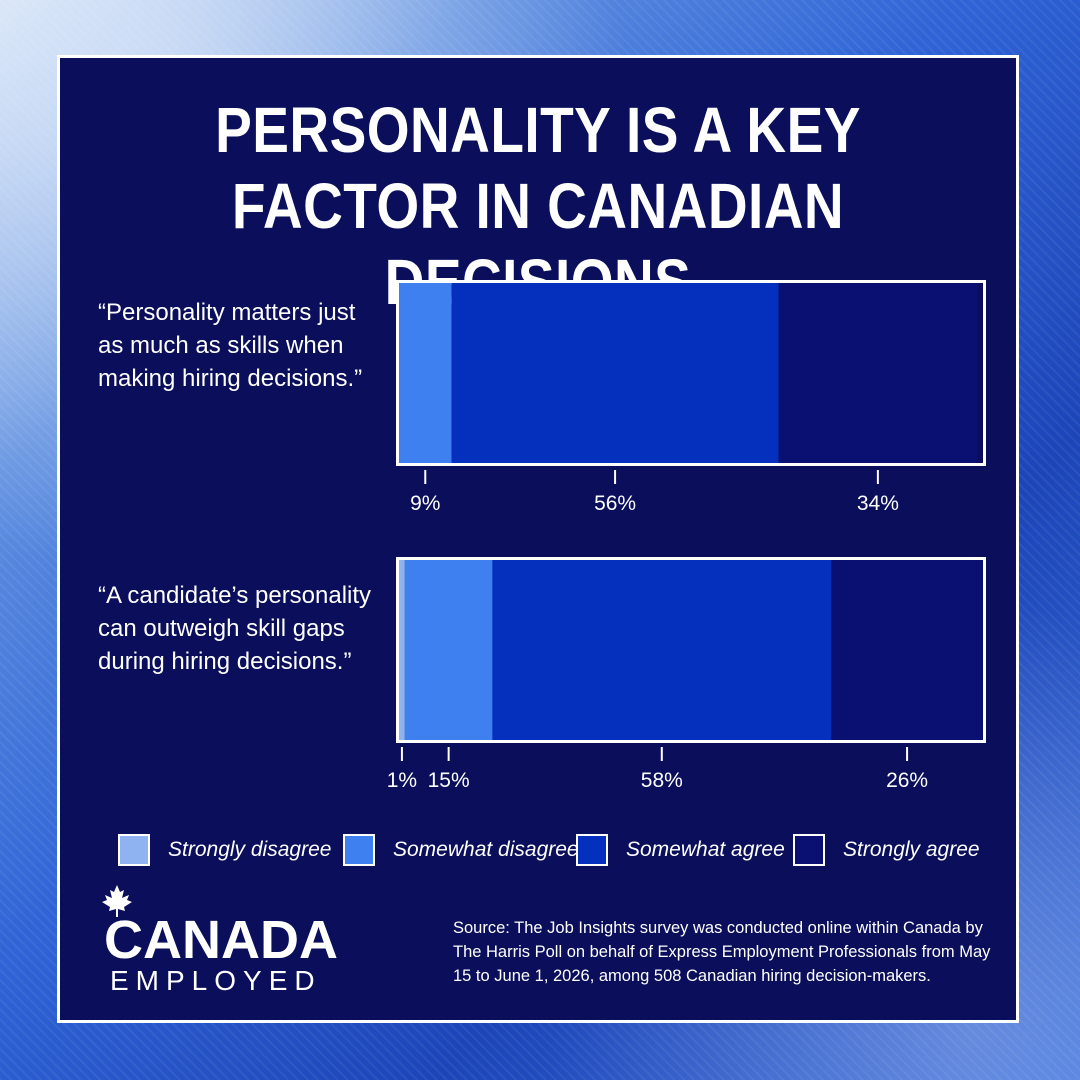  Describe the element at coordinates (809, 850) in the screenshot. I see `legend-swatch-strongly-agree` at that location.